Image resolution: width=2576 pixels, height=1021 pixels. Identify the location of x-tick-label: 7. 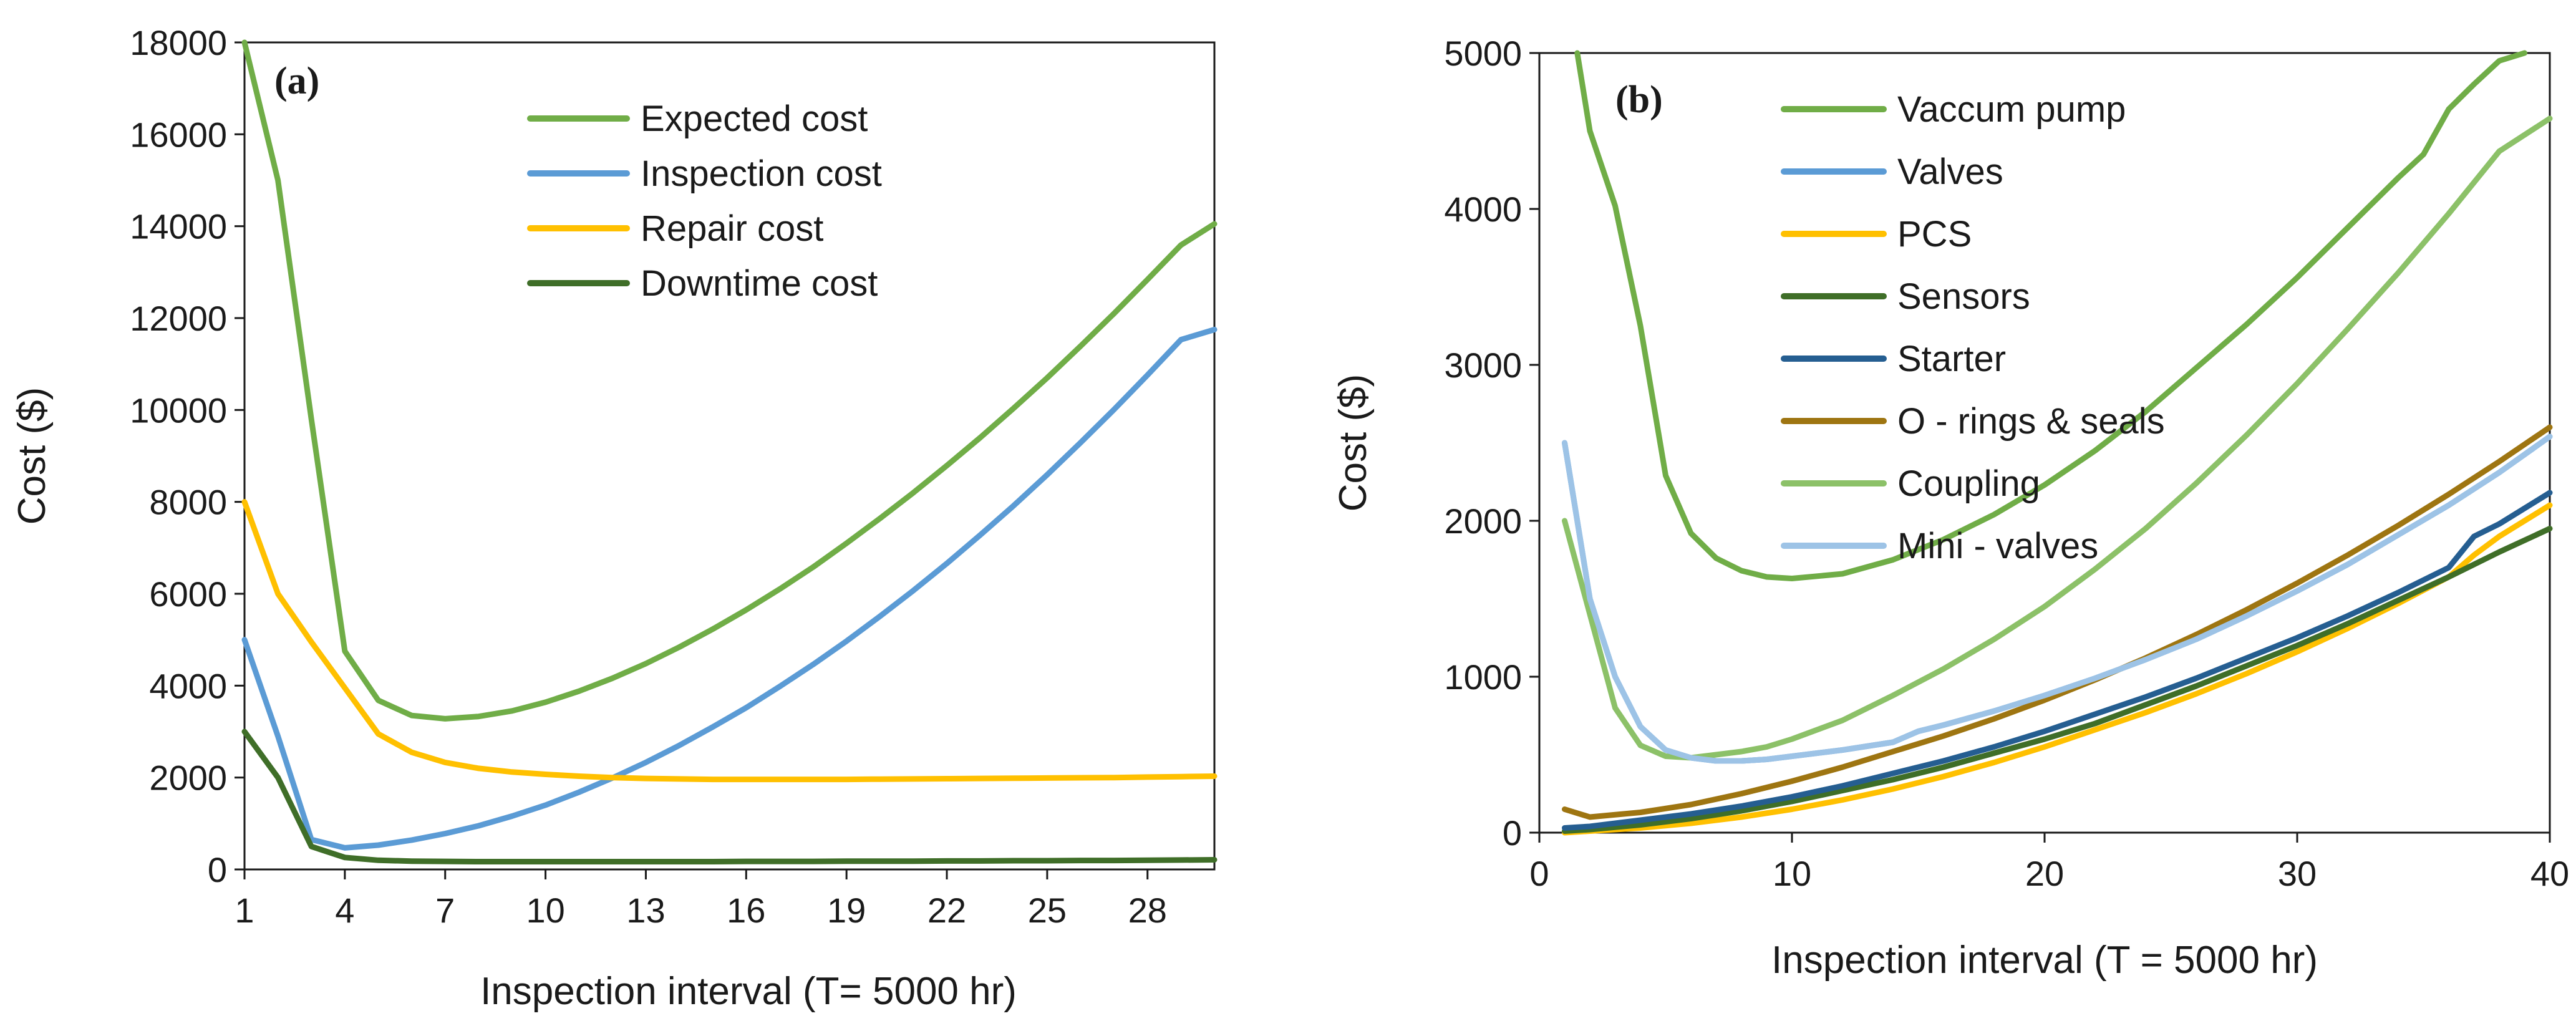
(445, 910).